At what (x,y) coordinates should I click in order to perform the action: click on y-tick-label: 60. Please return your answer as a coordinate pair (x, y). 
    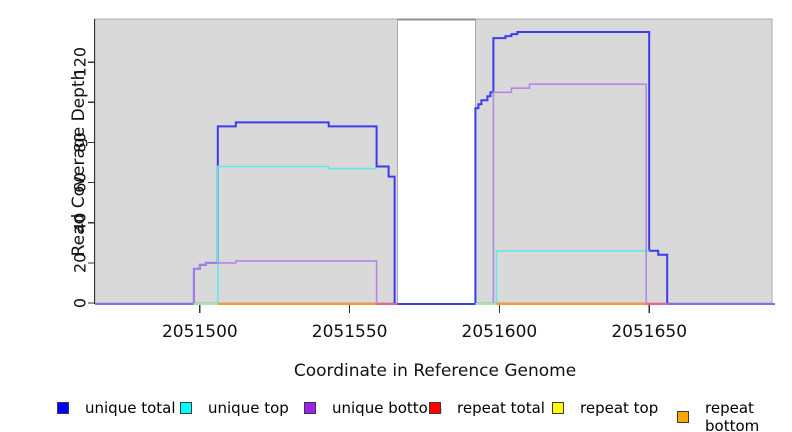
    Looking at the image, I should click on (80, 182).